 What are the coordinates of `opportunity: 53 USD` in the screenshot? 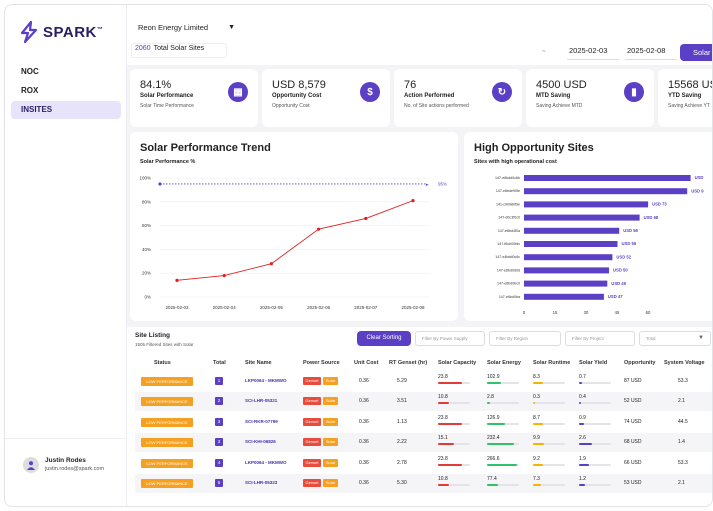 It's located at (633, 483).